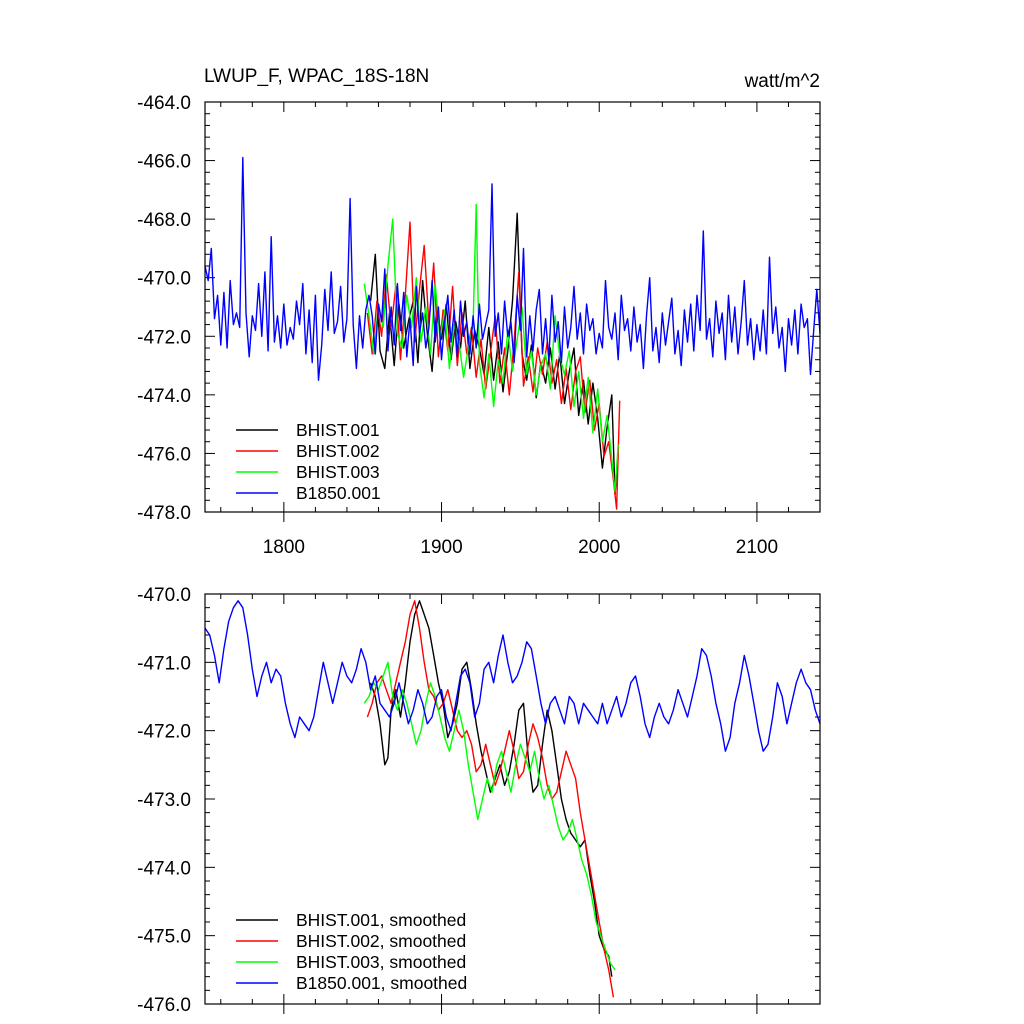 The image size is (1024, 1024). Describe the element at coordinates (164, 513) in the screenshot. I see `top-y-tick-label: -478.0` at that location.